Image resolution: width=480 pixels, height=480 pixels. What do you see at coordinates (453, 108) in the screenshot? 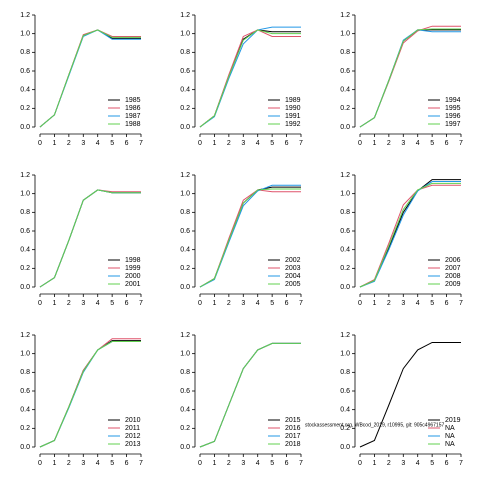
I see `legend-label: 1995` at bounding box center [453, 108].